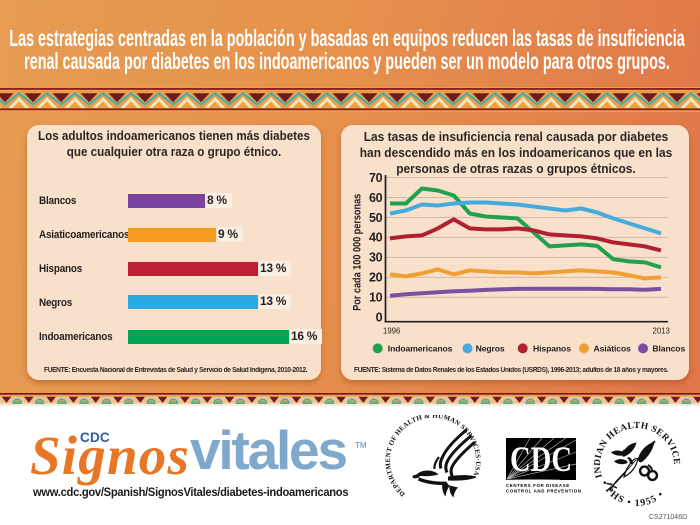  Describe the element at coordinates (376, 258) in the screenshot. I see `svg-text: 30` at that location.